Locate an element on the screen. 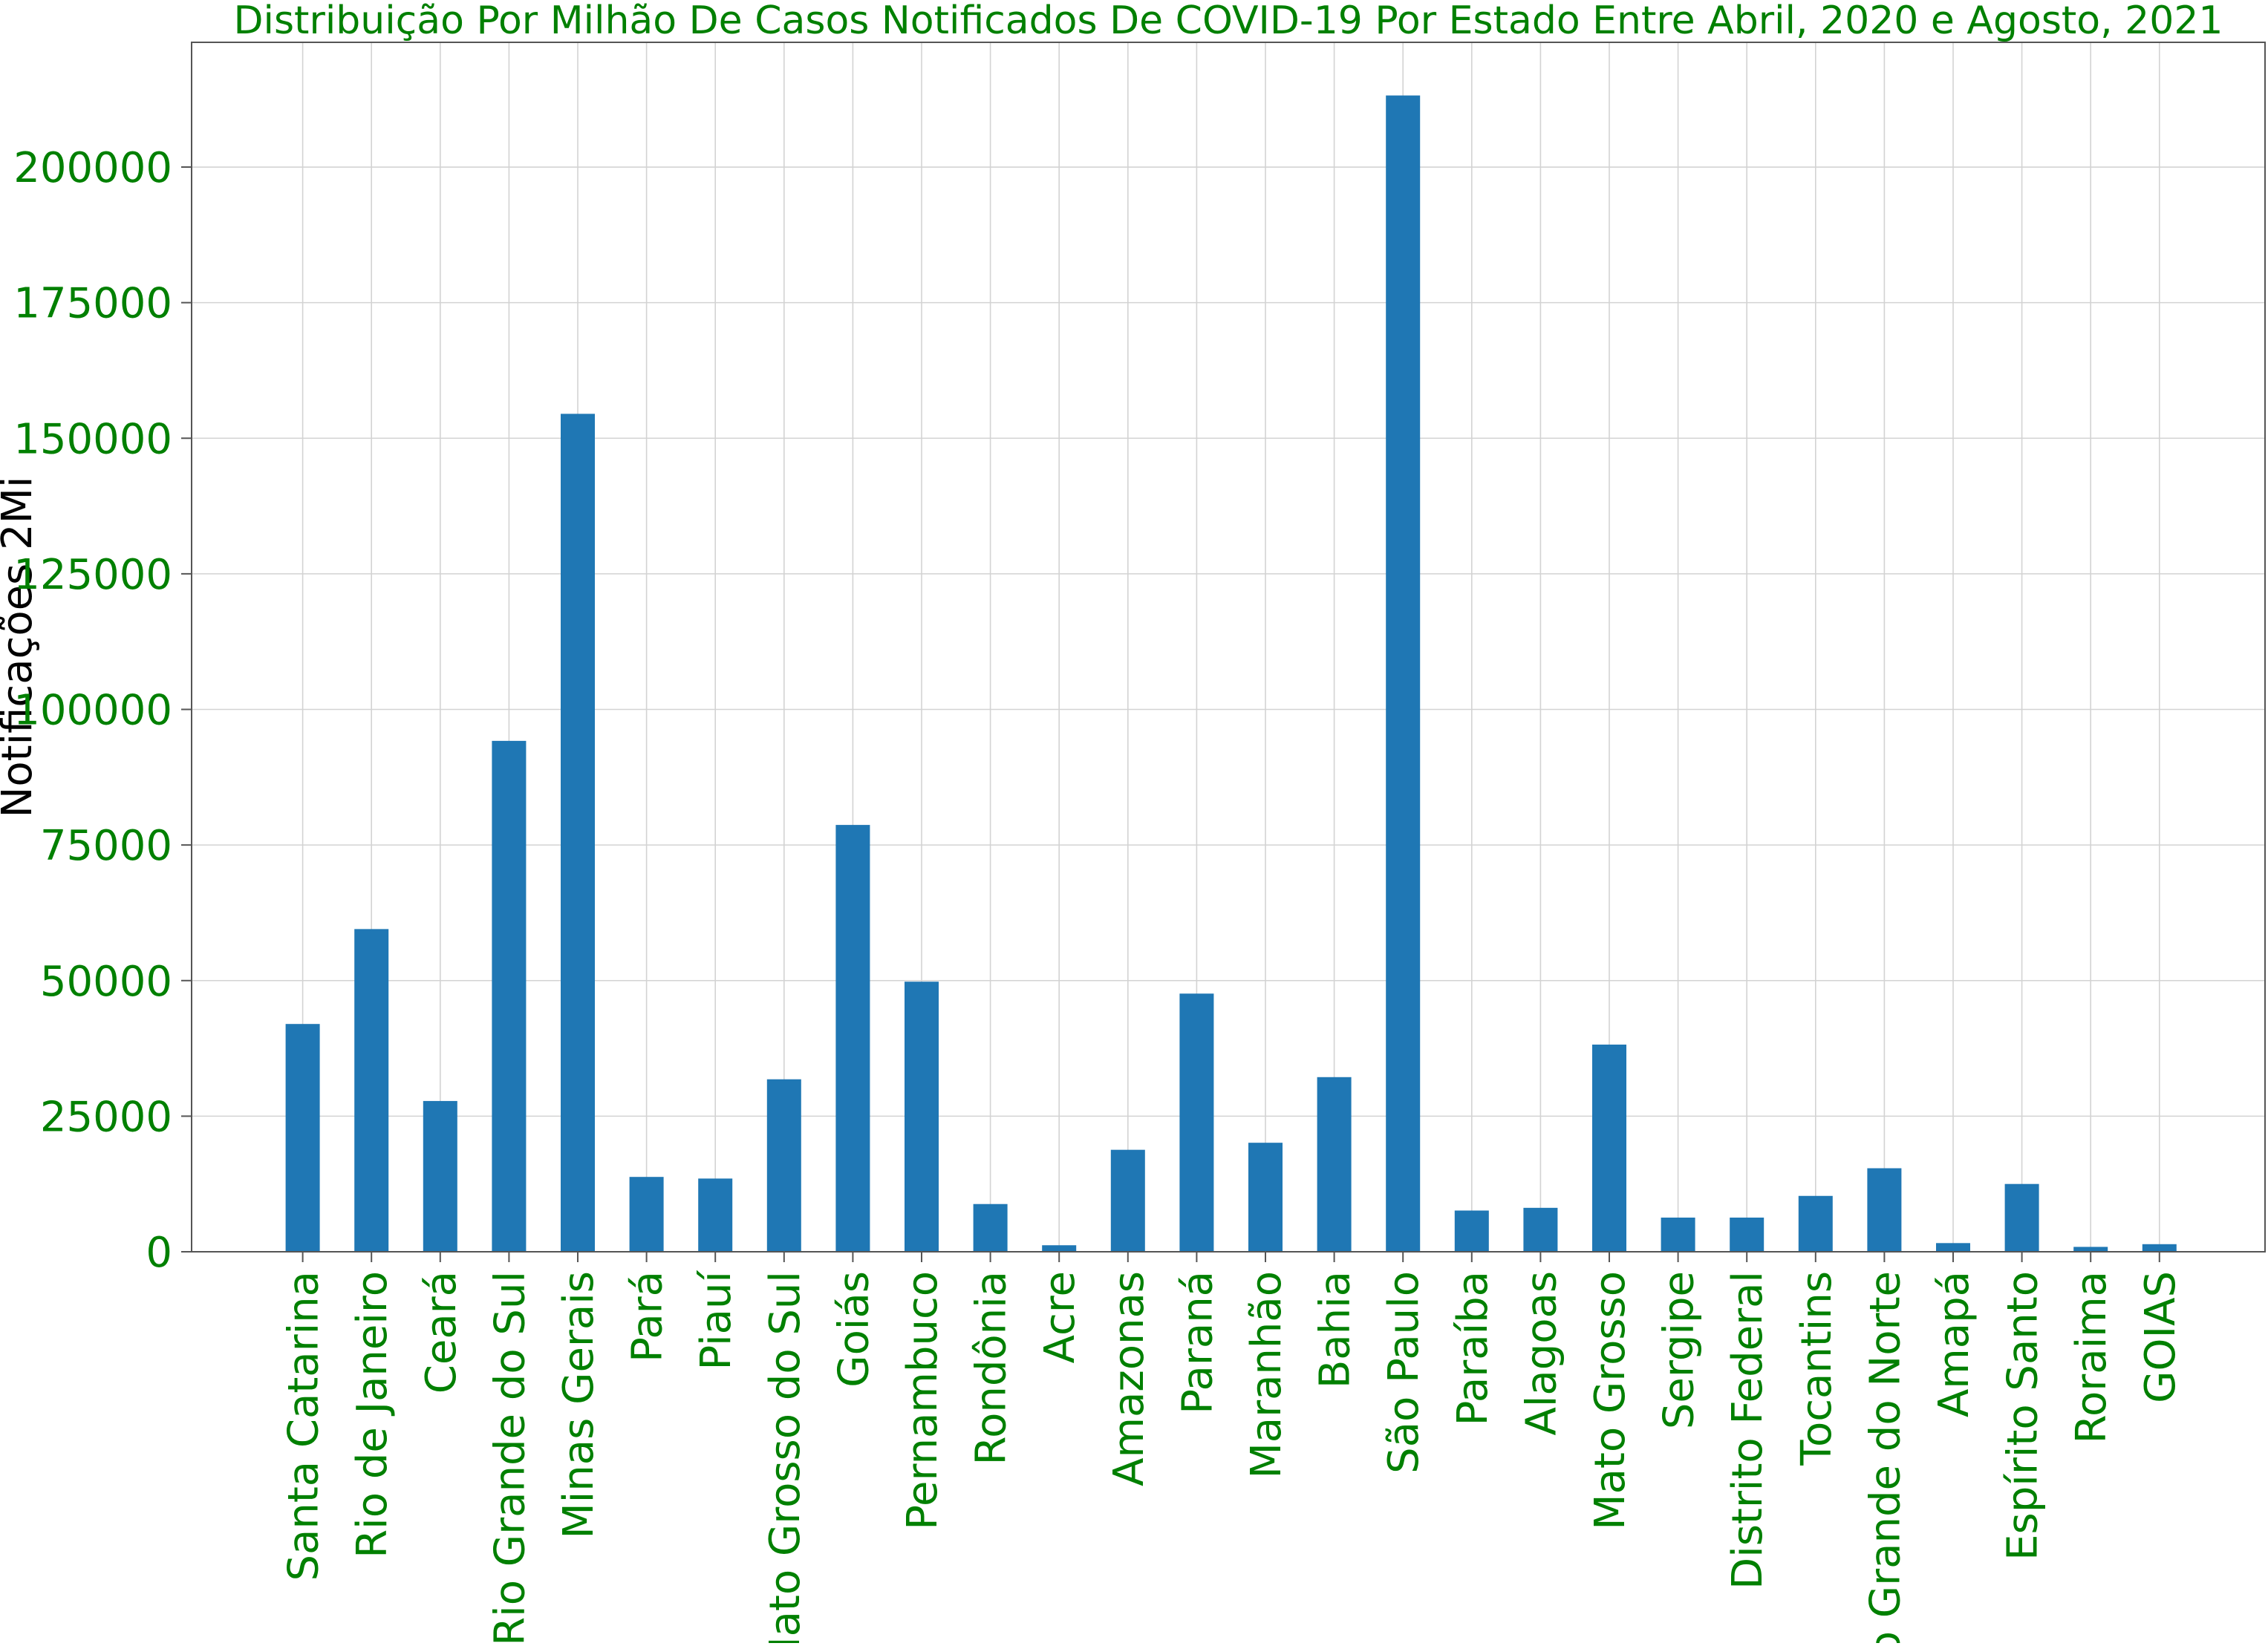 This screenshot has height=1646, width=2268. bar-goias is located at coordinates (2159, 1248).